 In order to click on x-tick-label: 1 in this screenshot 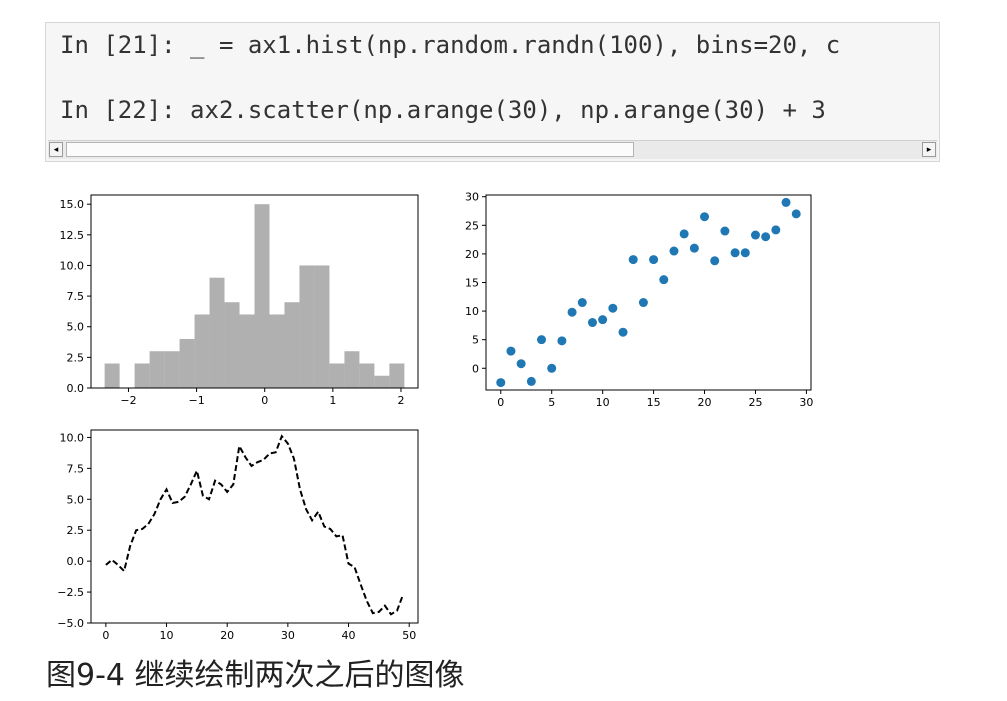, I will do `click(332, 400)`.